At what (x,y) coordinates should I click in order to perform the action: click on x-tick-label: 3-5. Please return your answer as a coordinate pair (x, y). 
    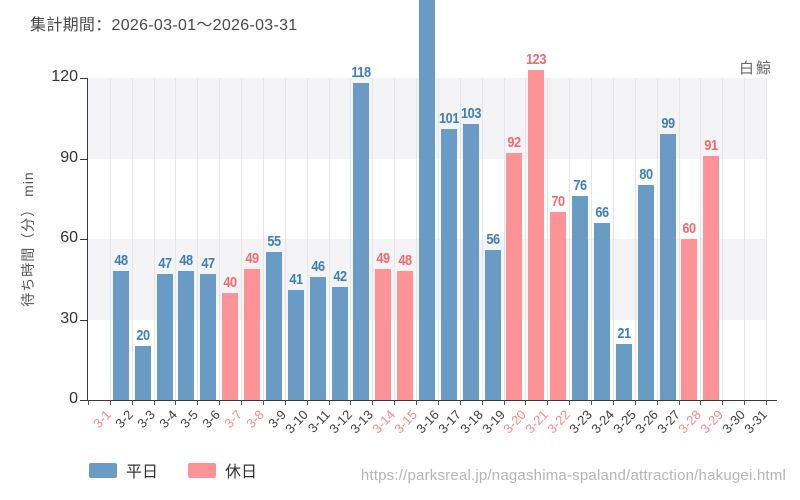
    Looking at the image, I should click on (189, 419).